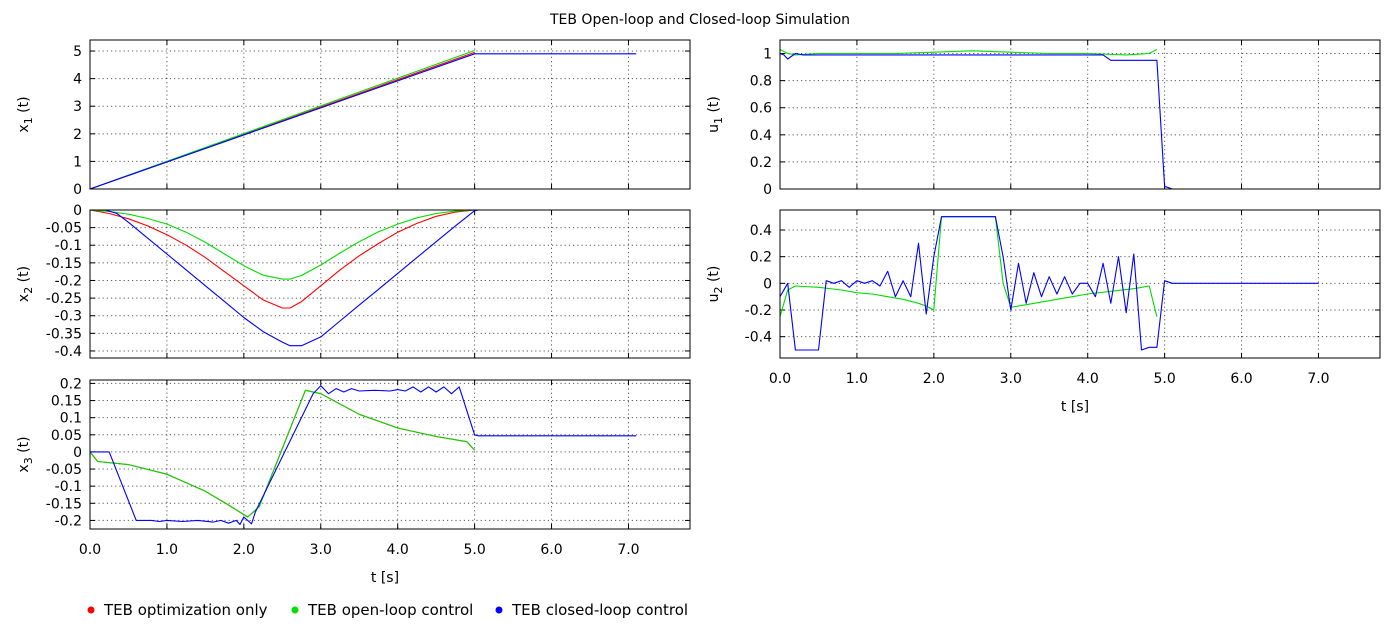 This screenshot has height=640, width=1400. Describe the element at coordinates (68, 317) in the screenshot. I see `y-tick-label: -0.3` at that location.